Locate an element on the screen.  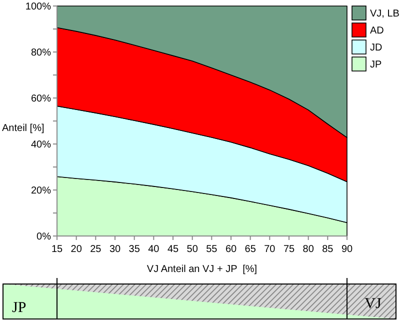
x-tick-label: 45 is located at coordinates (173, 249).